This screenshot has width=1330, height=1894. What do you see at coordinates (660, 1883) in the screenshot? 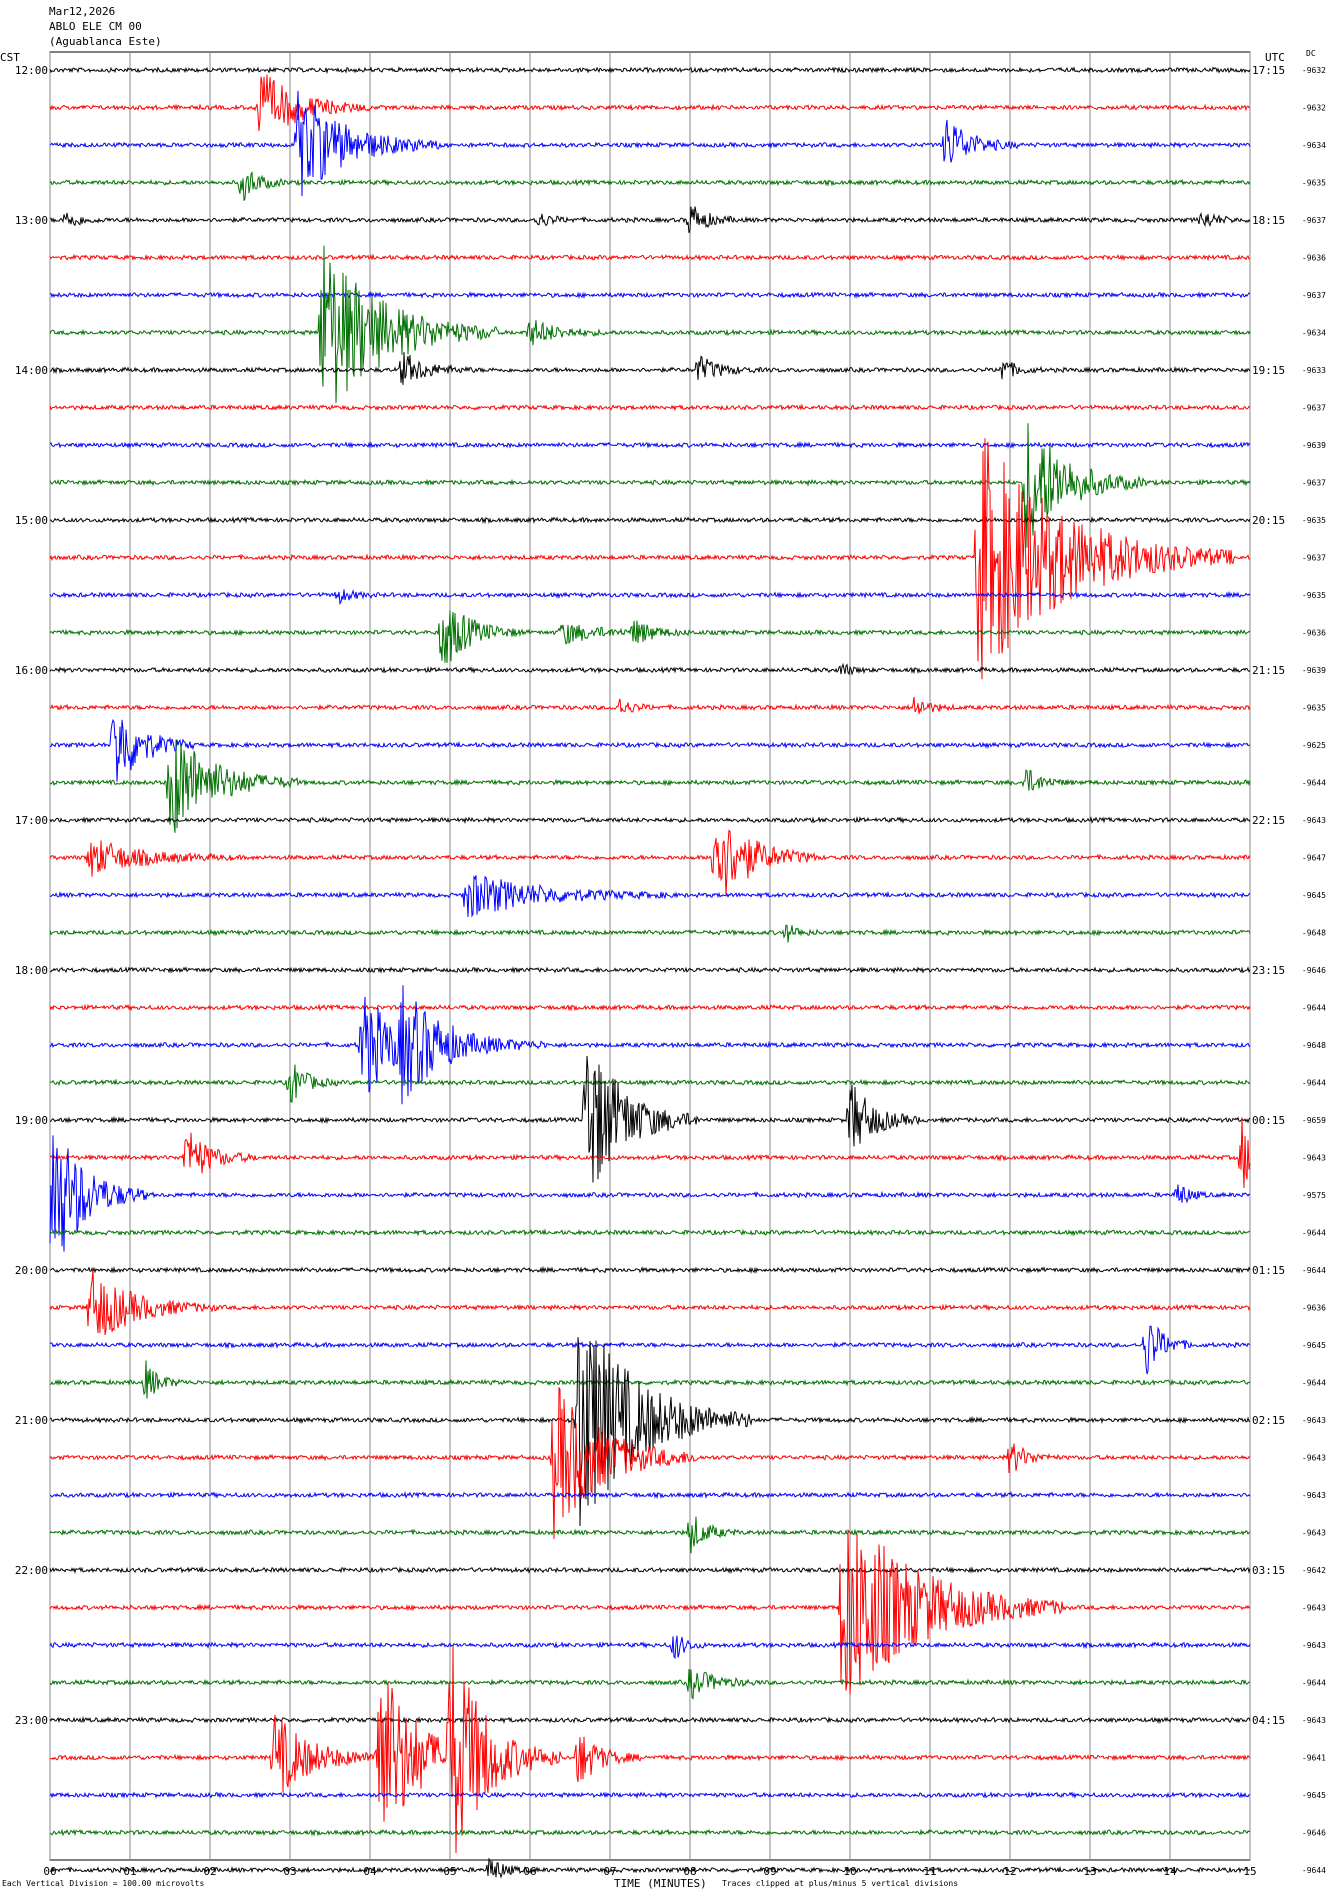
I see `x-axis-label: TIME (MINUTES)` at bounding box center [660, 1883].